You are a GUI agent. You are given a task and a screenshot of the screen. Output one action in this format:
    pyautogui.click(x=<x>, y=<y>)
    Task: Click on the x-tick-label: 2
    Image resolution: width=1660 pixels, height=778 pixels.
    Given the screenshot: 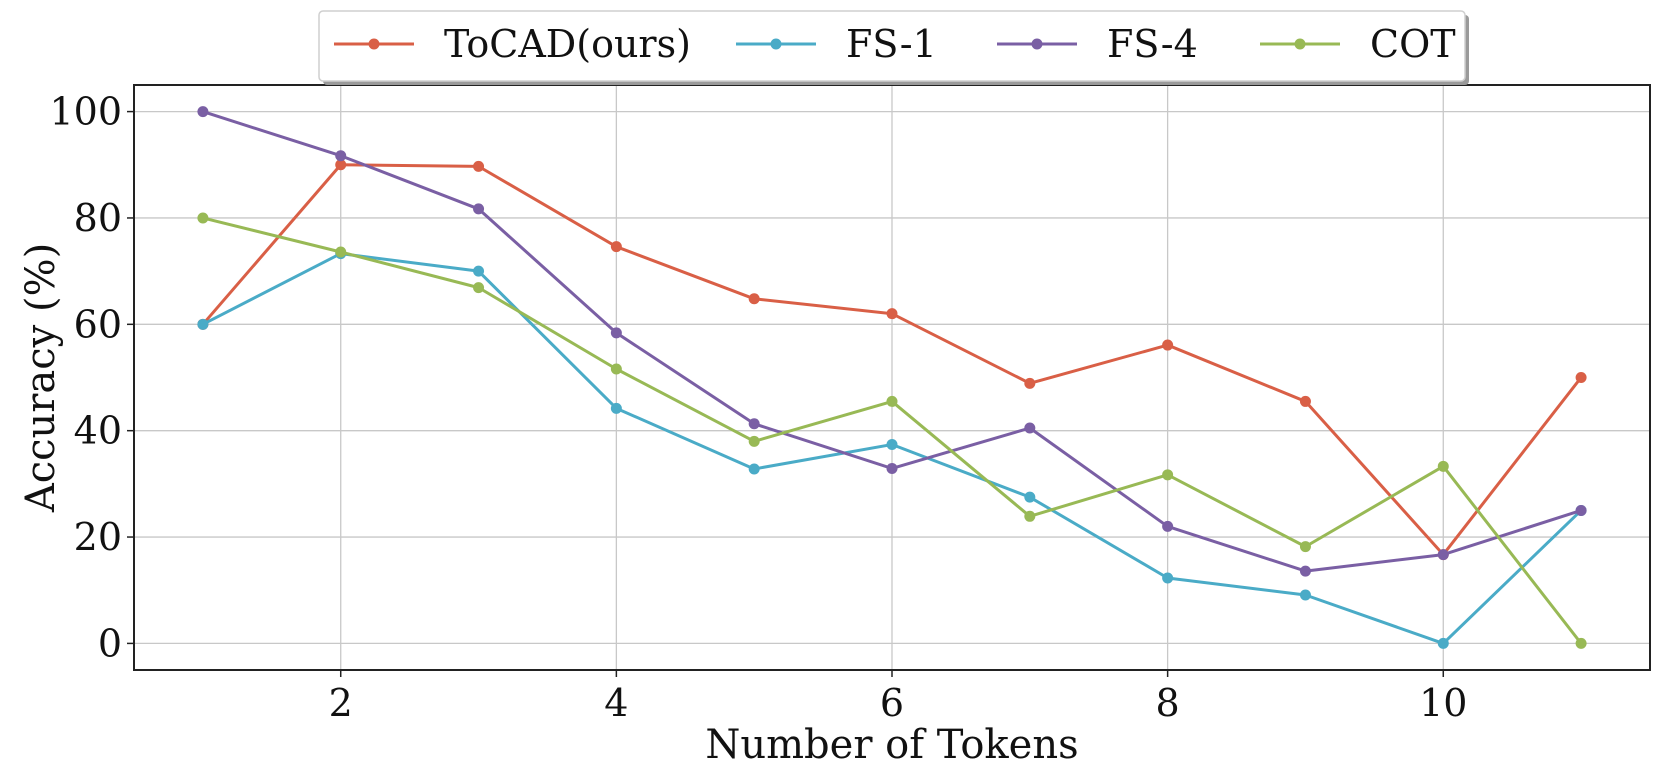 What is the action you would take?
    pyautogui.click(x=341, y=703)
    